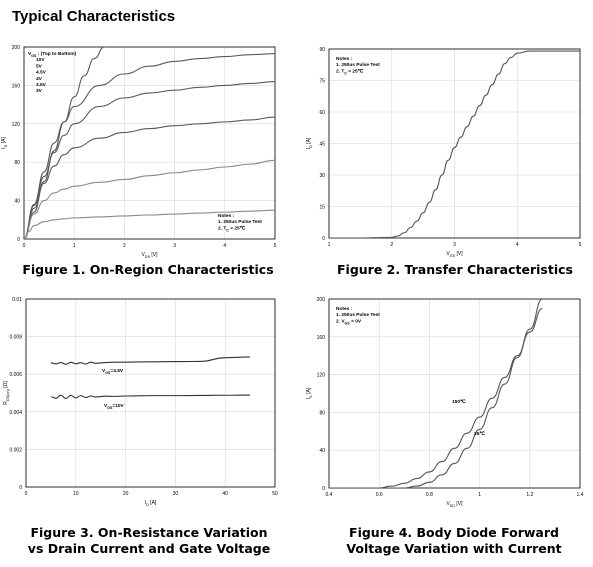 This screenshot has height=567, width=593. I want to click on annotation-label: 150℃, so click(459, 401).